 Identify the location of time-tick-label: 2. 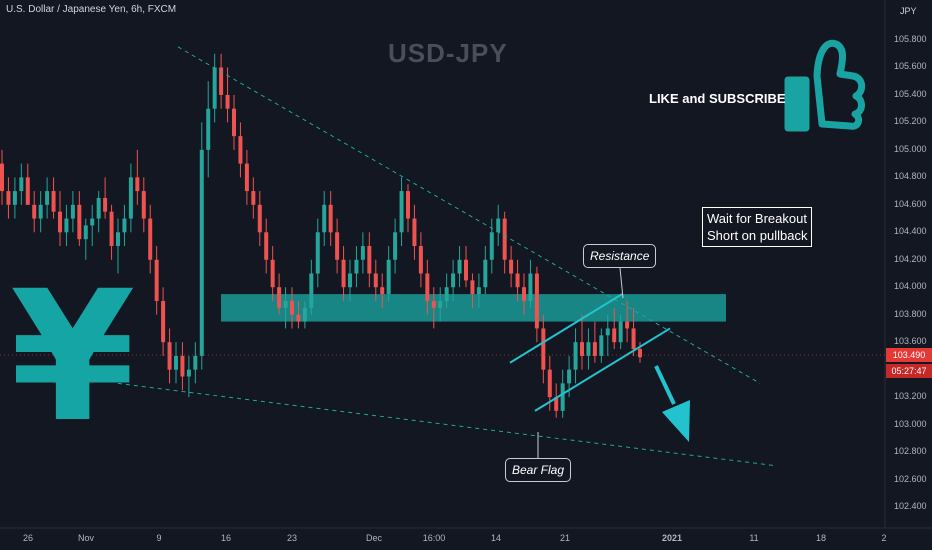
(884, 538).